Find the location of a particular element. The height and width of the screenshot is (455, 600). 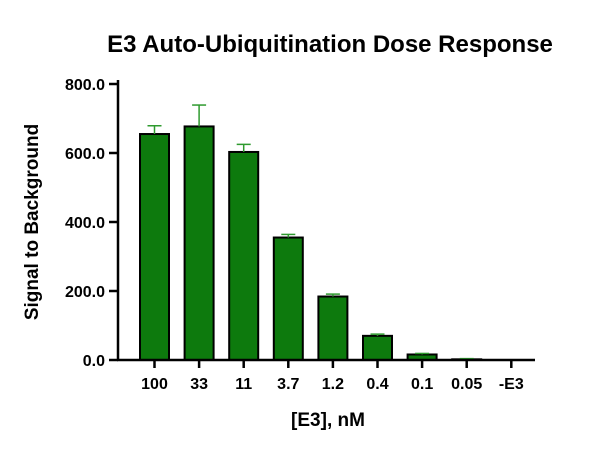

y-tick-label: 200.0 is located at coordinates (85, 292).